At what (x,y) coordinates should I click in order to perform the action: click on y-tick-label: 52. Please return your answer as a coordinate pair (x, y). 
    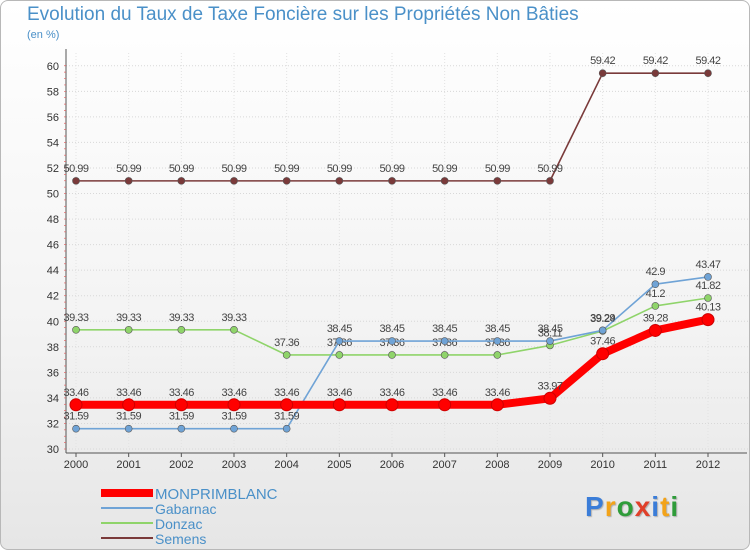
    Looking at the image, I should click on (53, 169).